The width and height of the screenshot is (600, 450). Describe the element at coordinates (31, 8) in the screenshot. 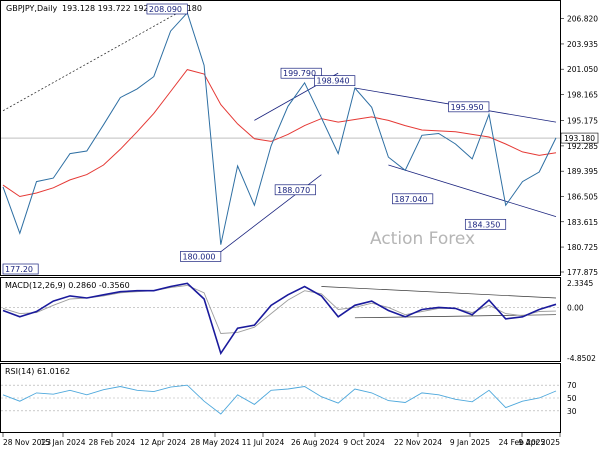

I see `price-header-symbol: GBPJPY,Daily` at that location.